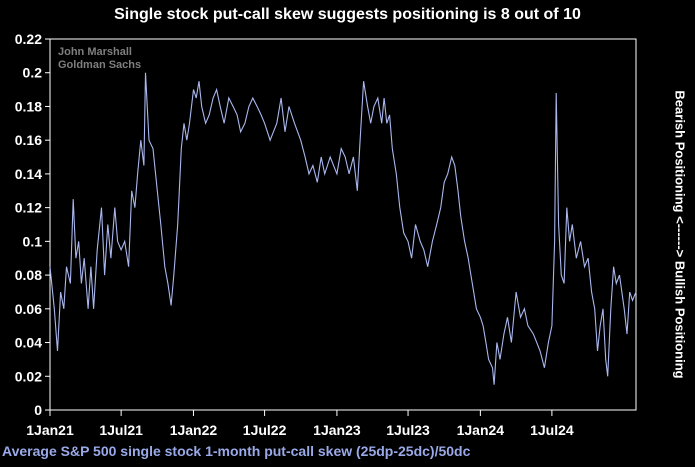 This screenshot has width=695, height=467. What do you see at coordinates (100, 65) in the screenshot?
I see `author-firm: Goldman Sachs` at bounding box center [100, 65].